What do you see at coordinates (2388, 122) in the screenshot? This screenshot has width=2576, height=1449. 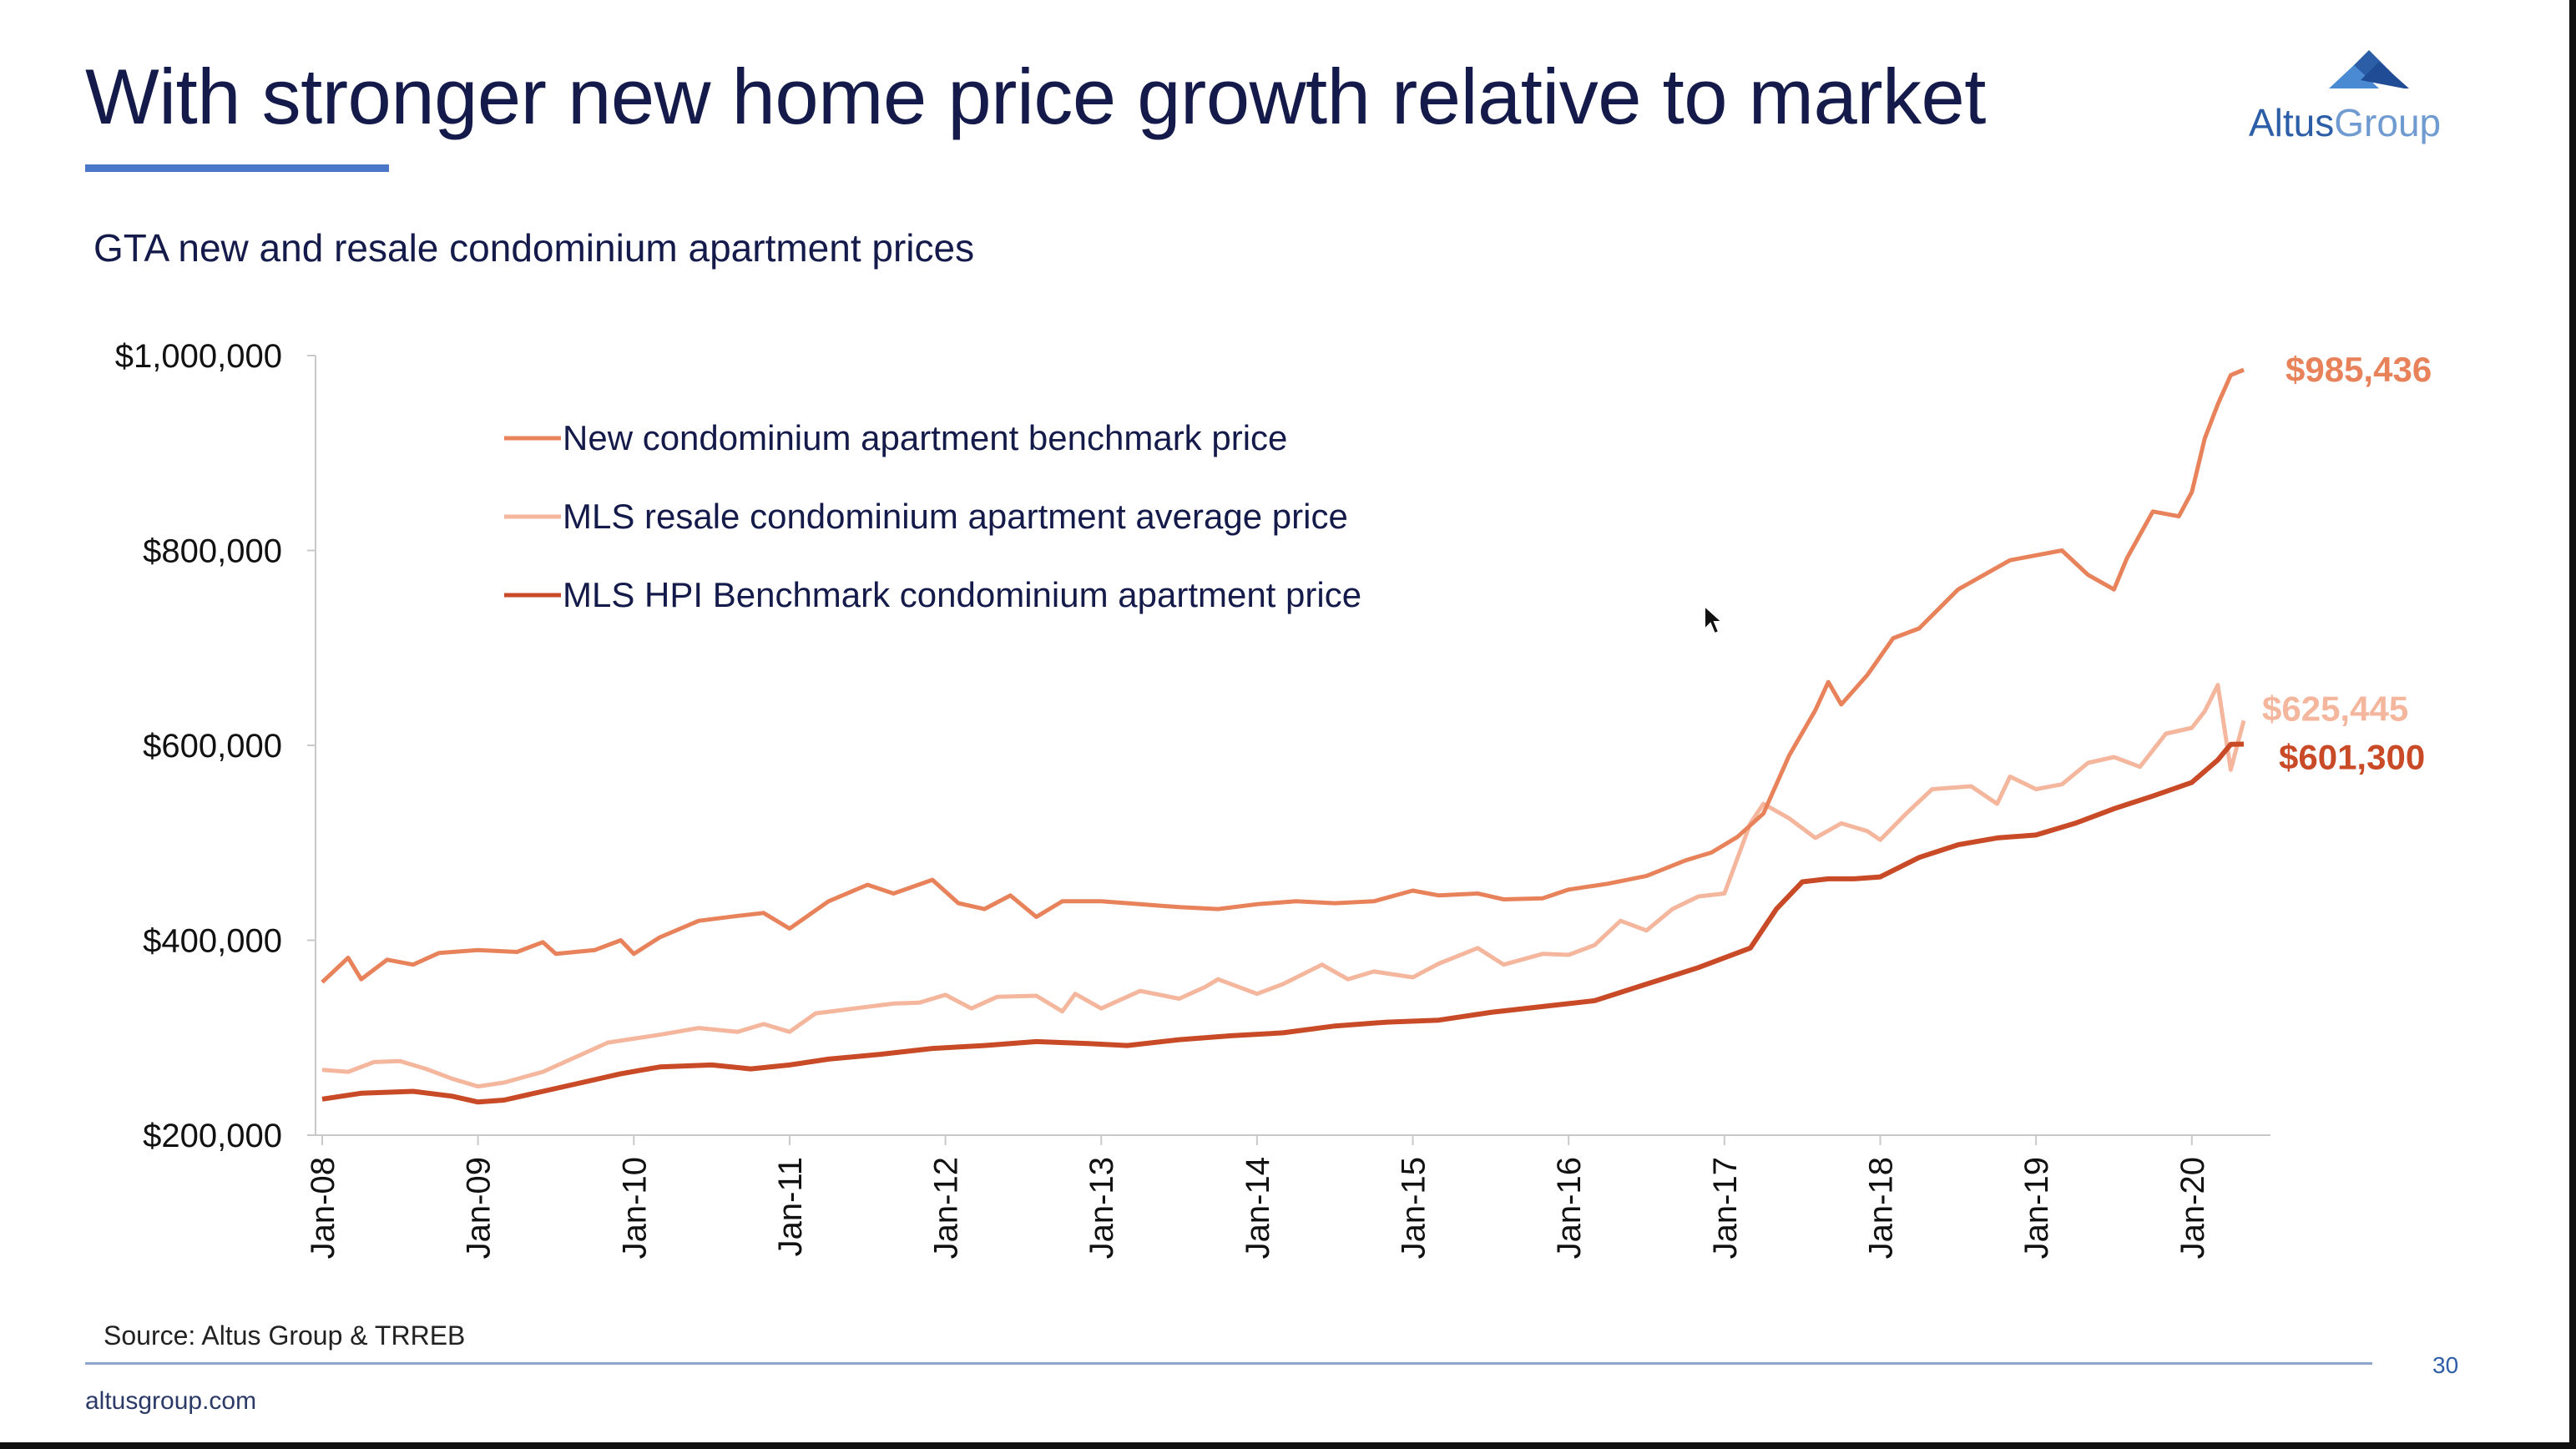 I see `logo-text-group: Group` at bounding box center [2388, 122].